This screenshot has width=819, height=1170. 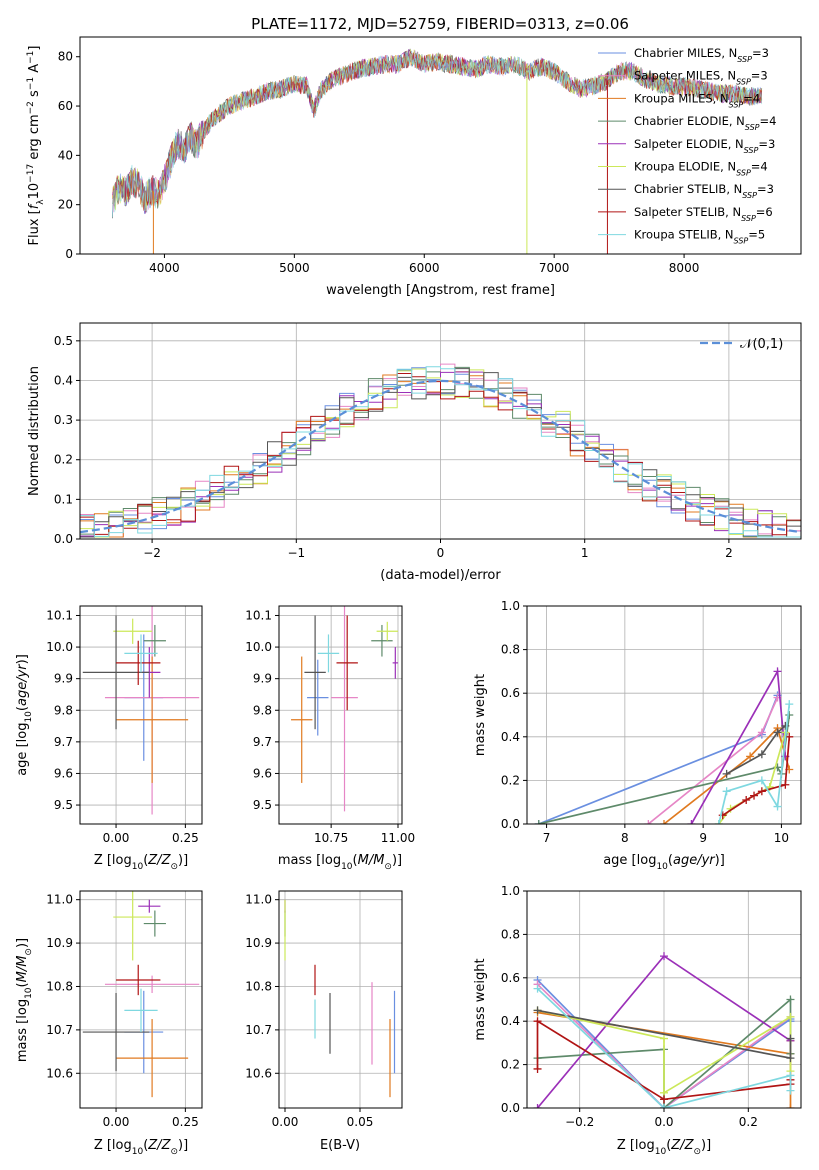 What do you see at coordinates (41, 202) in the screenshot?
I see `label-part: λ` at bounding box center [41, 202].